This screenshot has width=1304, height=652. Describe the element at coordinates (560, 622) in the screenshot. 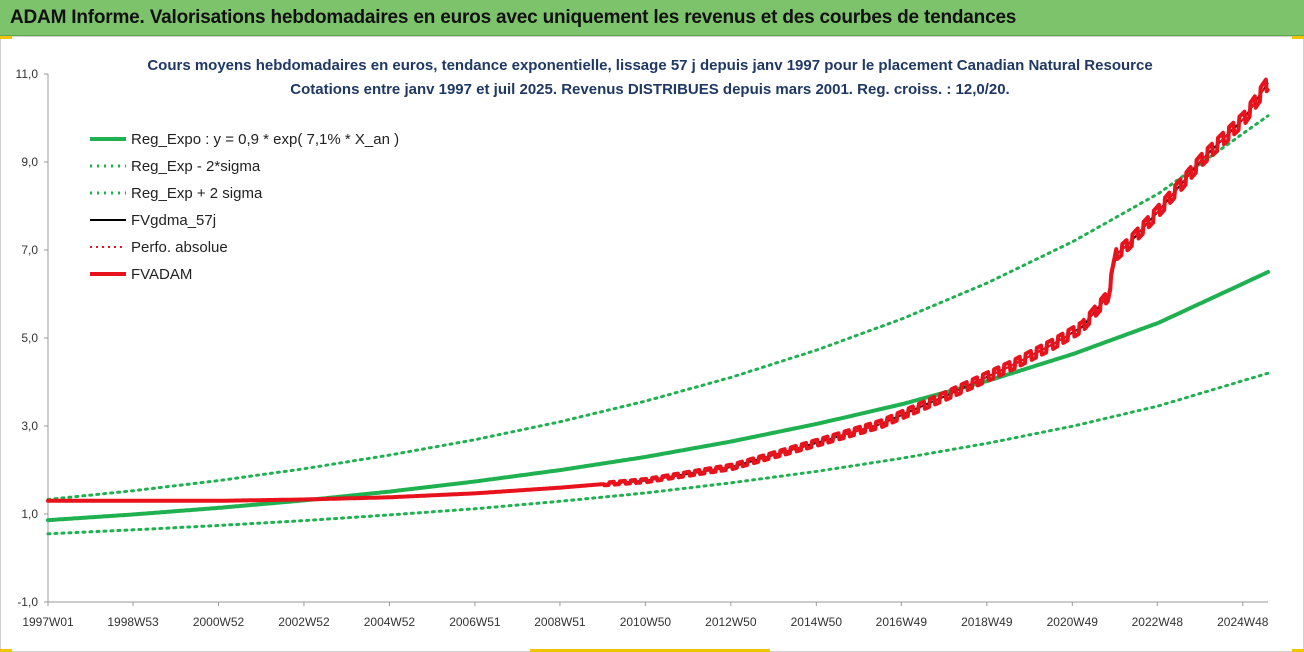

I see `x-tick-label: 2008W51` at that location.